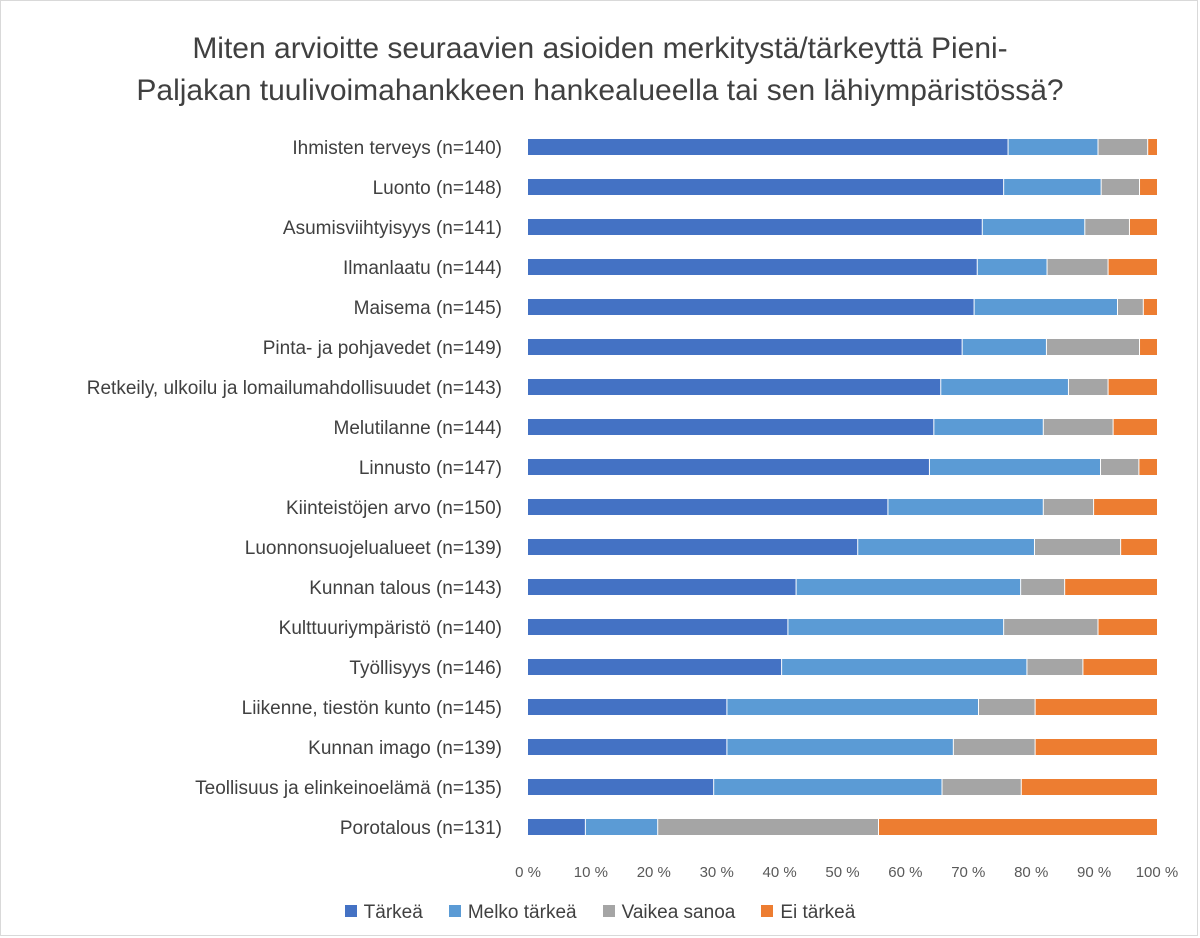 This screenshot has width=1200, height=938. Describe the element at coordinates (422, 268) in the screenshot. I see `category-label: Ilmanlaatu (n=144)` at that location.